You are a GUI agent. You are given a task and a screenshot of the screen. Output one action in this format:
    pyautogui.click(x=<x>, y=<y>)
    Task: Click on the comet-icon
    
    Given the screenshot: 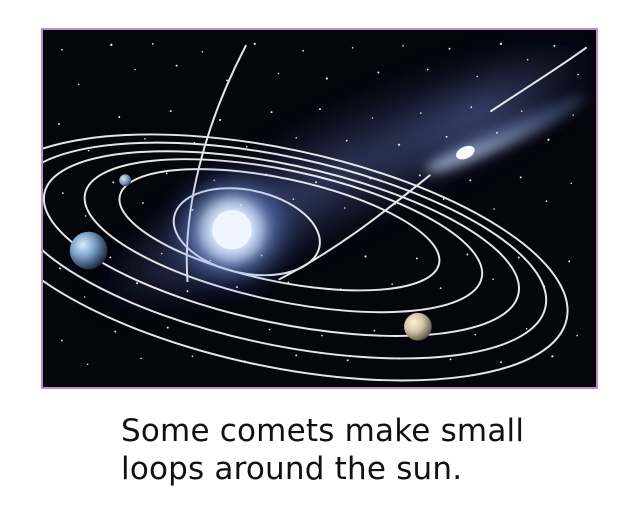 What is the action you would take?
    pyautogui.click(x=507, y=132)
    